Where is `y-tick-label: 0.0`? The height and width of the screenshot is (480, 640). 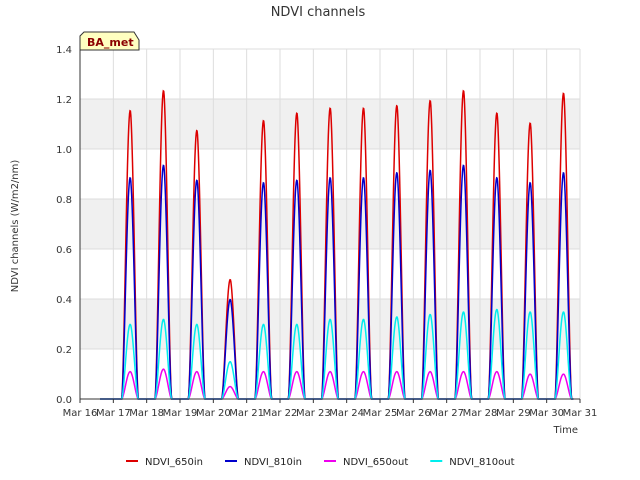 y-tick-label: 0.0 is located at coordinates (64, 400).